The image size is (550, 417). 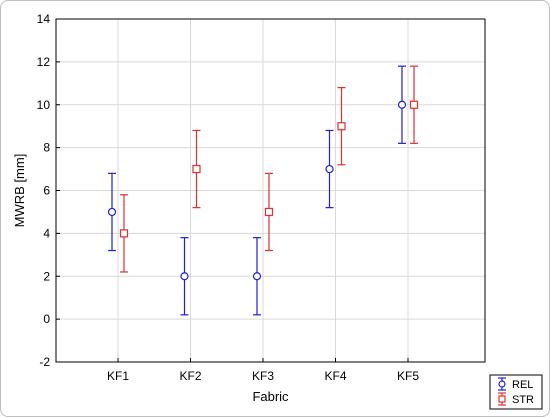 What do you see at coordinates (335, 376) in the screenshot?
I see `x-tick-label: KF4` at bounding box center [335, 376].